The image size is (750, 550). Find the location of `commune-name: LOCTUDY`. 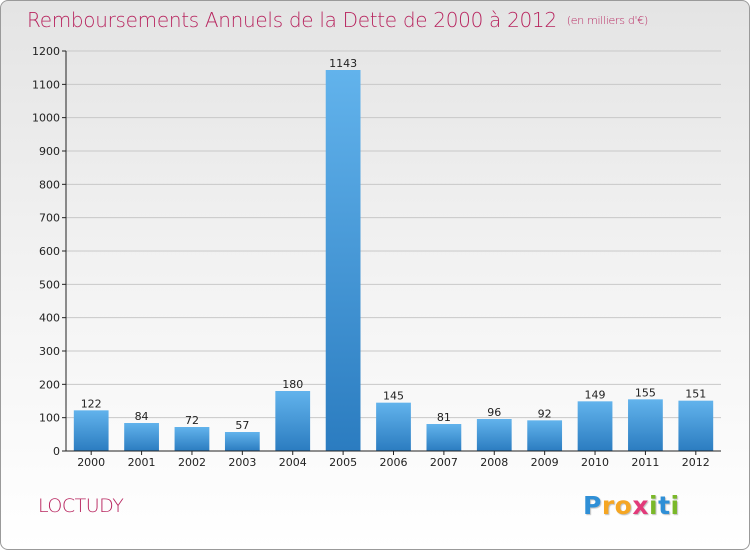

commune-name: LOCTUDY is located at coordinates (81, 506).